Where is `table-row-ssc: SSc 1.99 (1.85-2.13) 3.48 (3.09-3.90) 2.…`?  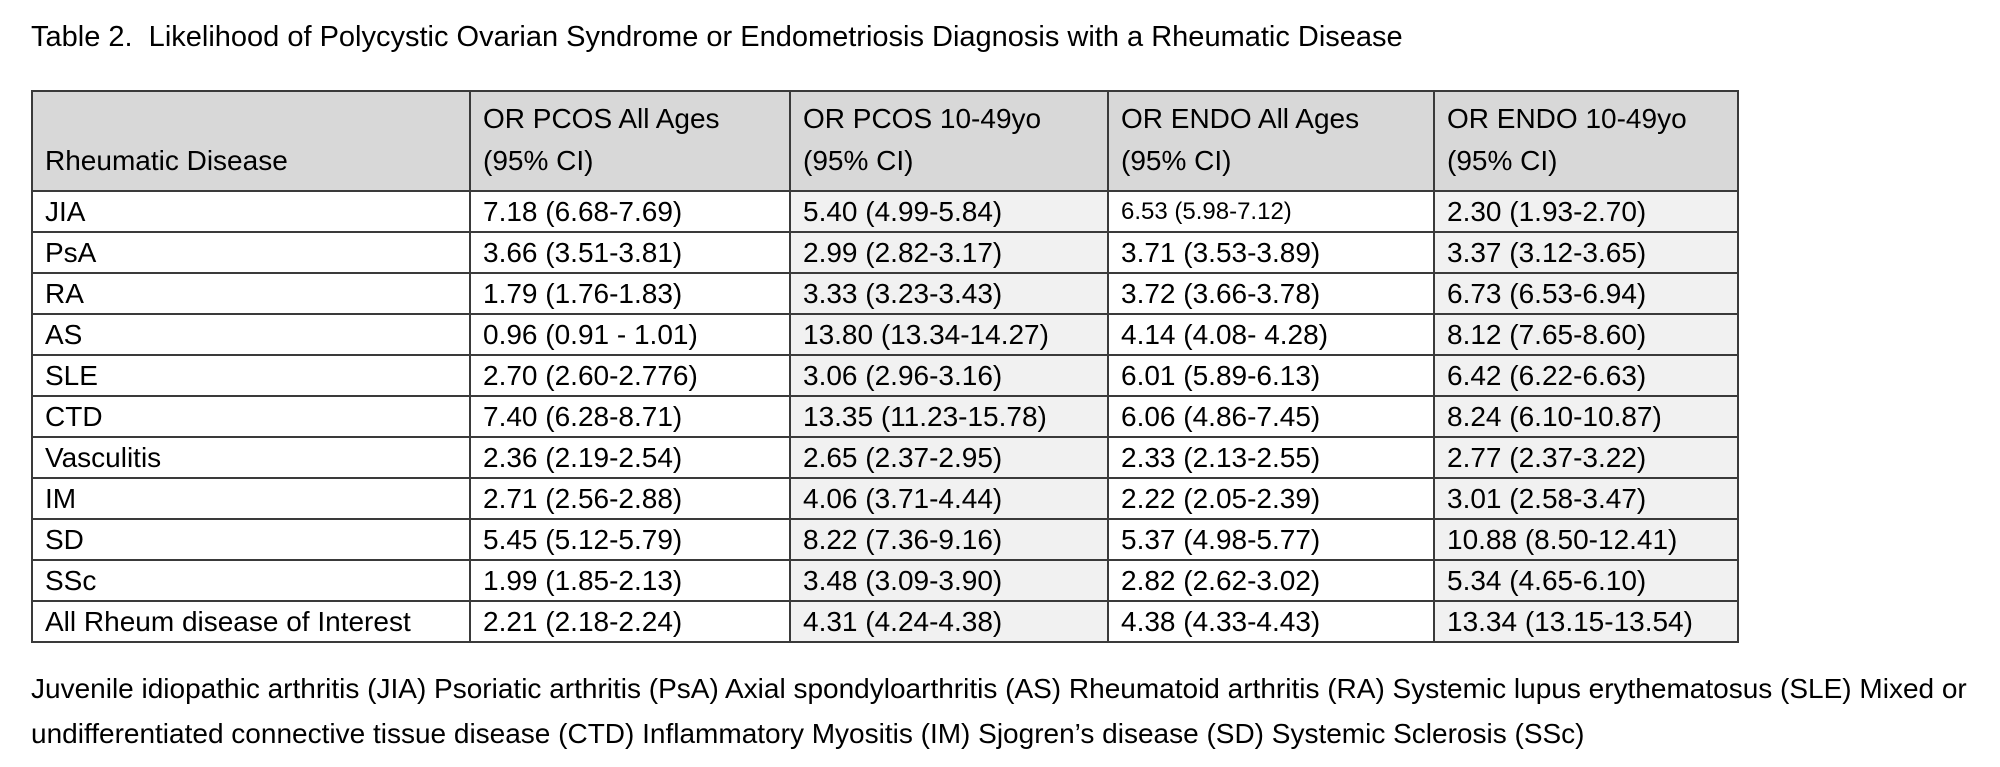
table-row-ssc: SSc 1.99 (1.85-2.13) 3.48 (3.09-3.90) 2.… is located at coordinates (885, 580).